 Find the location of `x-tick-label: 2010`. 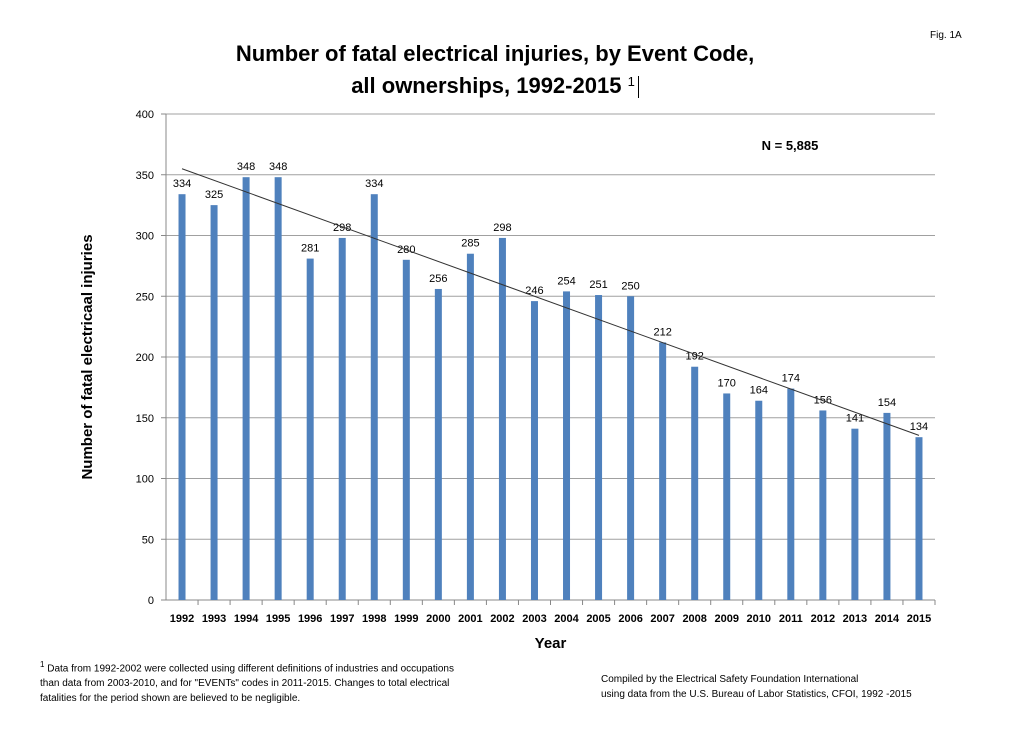

x-tick-label: 2010 is located at coordinates (759, 619).